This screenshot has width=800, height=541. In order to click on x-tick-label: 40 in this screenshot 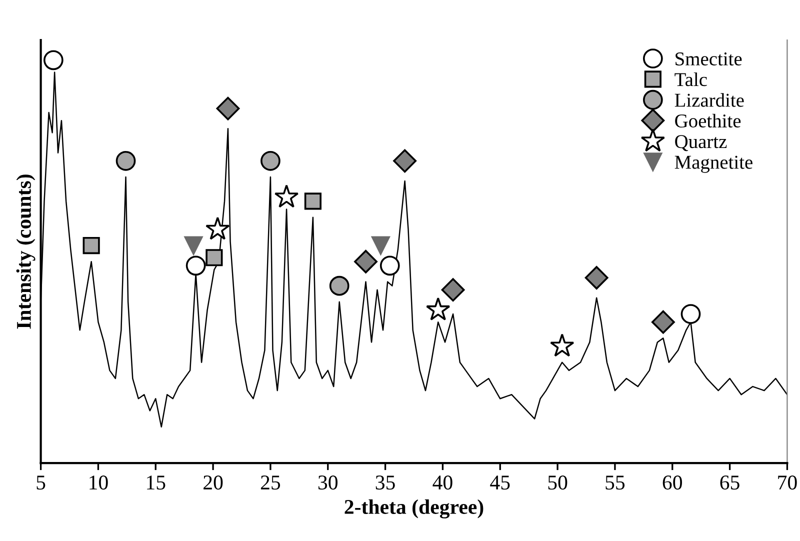, I will do `click(442, 483)`.